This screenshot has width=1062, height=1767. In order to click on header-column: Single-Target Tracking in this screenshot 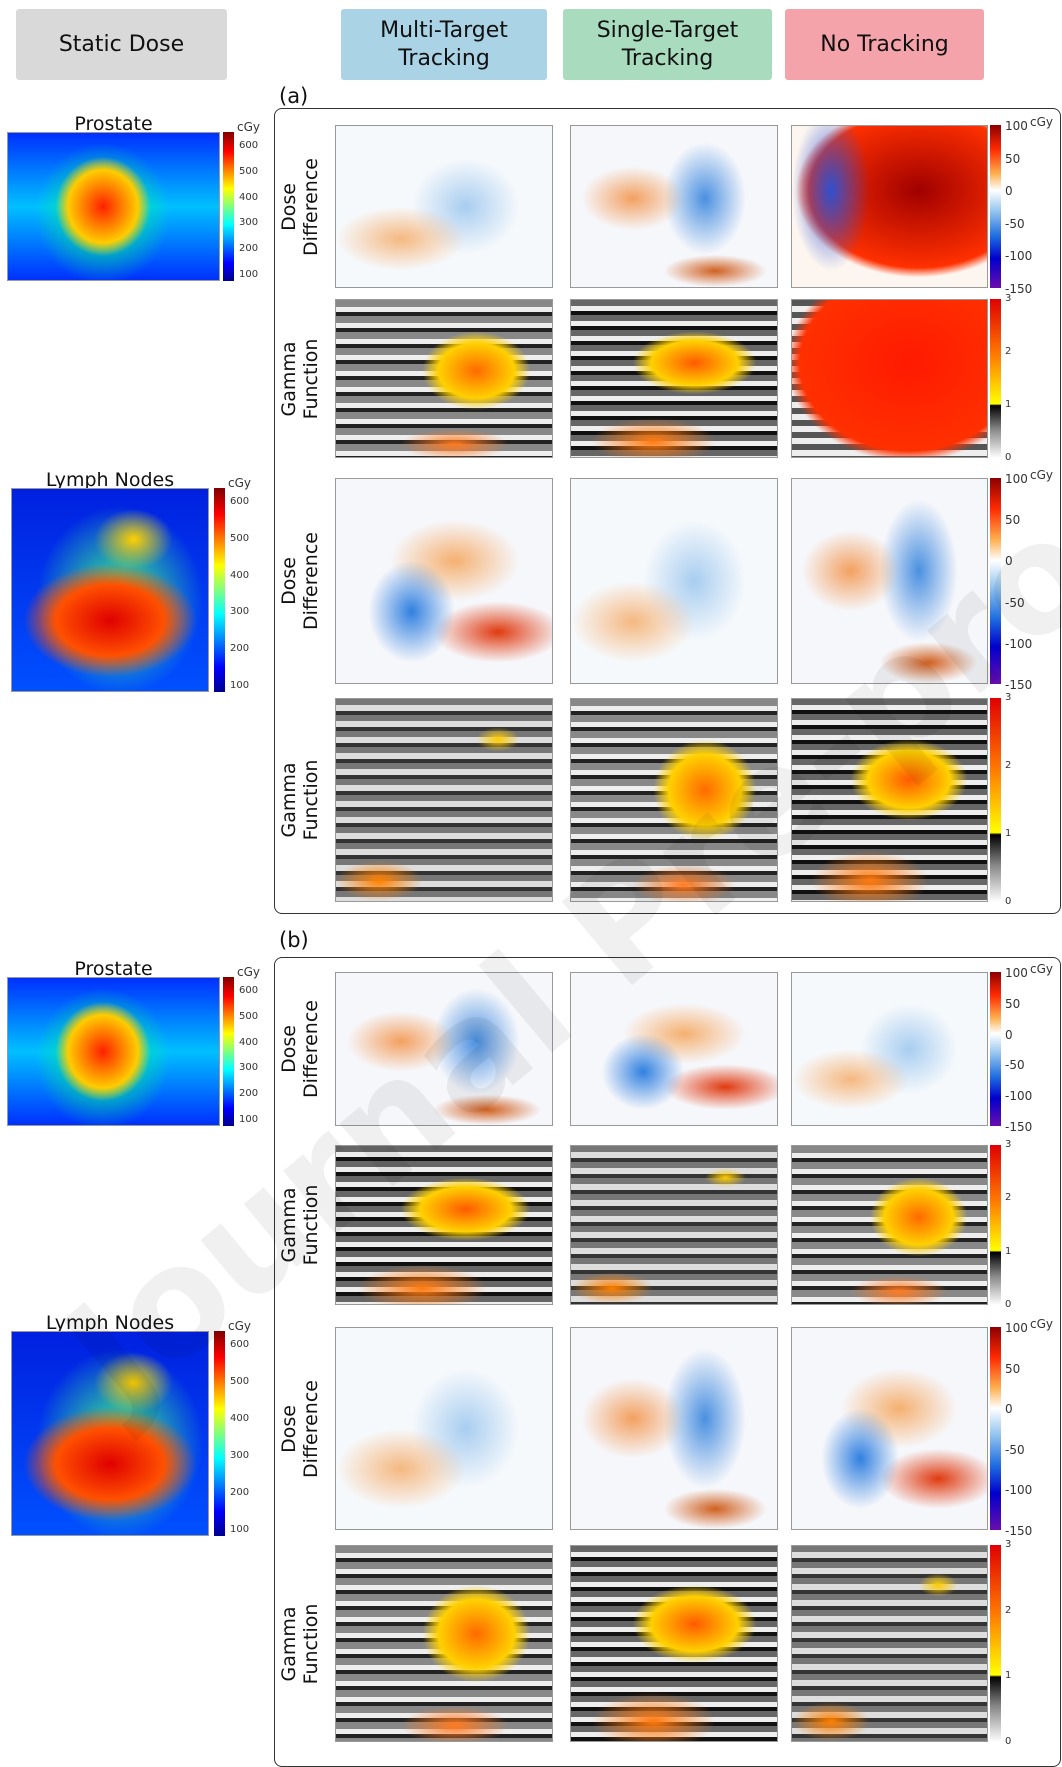, I will do `click(667, 44)`.